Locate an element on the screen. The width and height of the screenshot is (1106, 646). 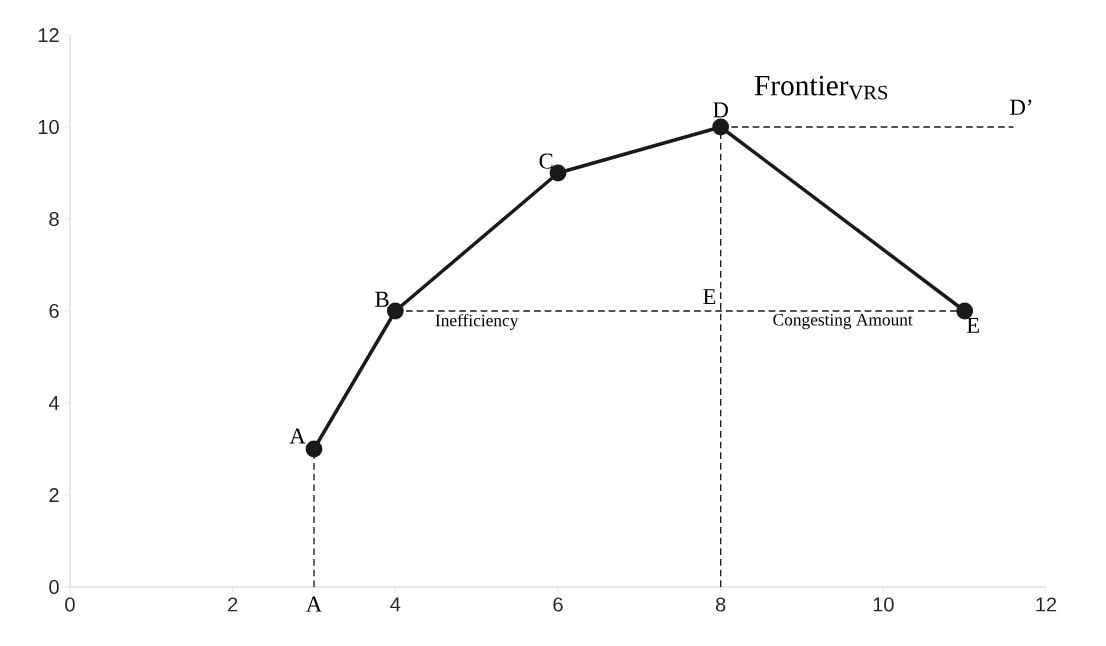
annotation: D’ is located at coordinates (1021, 107).